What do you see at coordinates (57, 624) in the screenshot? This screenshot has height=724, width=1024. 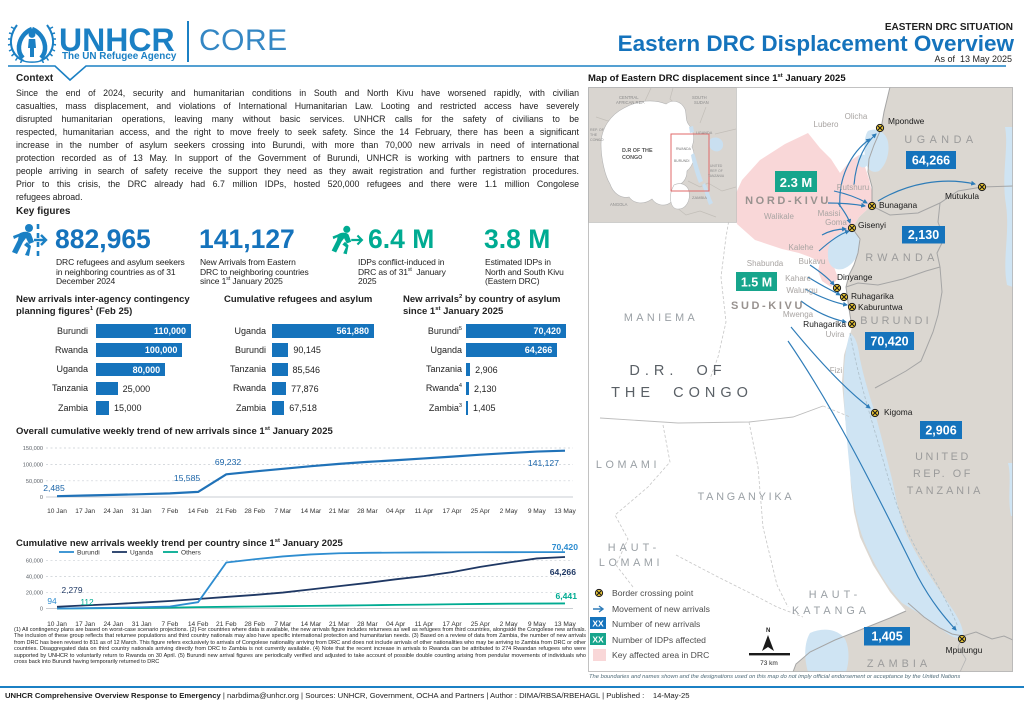 I see `svg-text: 10 Jan` at bounding box center [57, 624].